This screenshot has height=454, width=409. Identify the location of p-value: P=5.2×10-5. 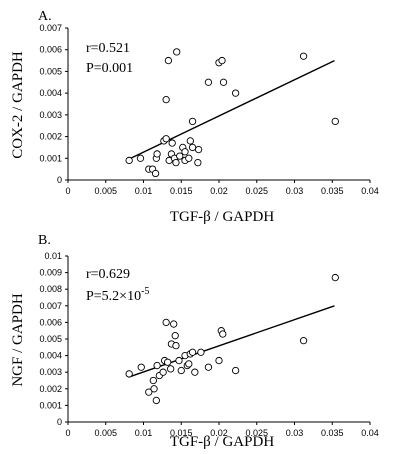
(117, 295).